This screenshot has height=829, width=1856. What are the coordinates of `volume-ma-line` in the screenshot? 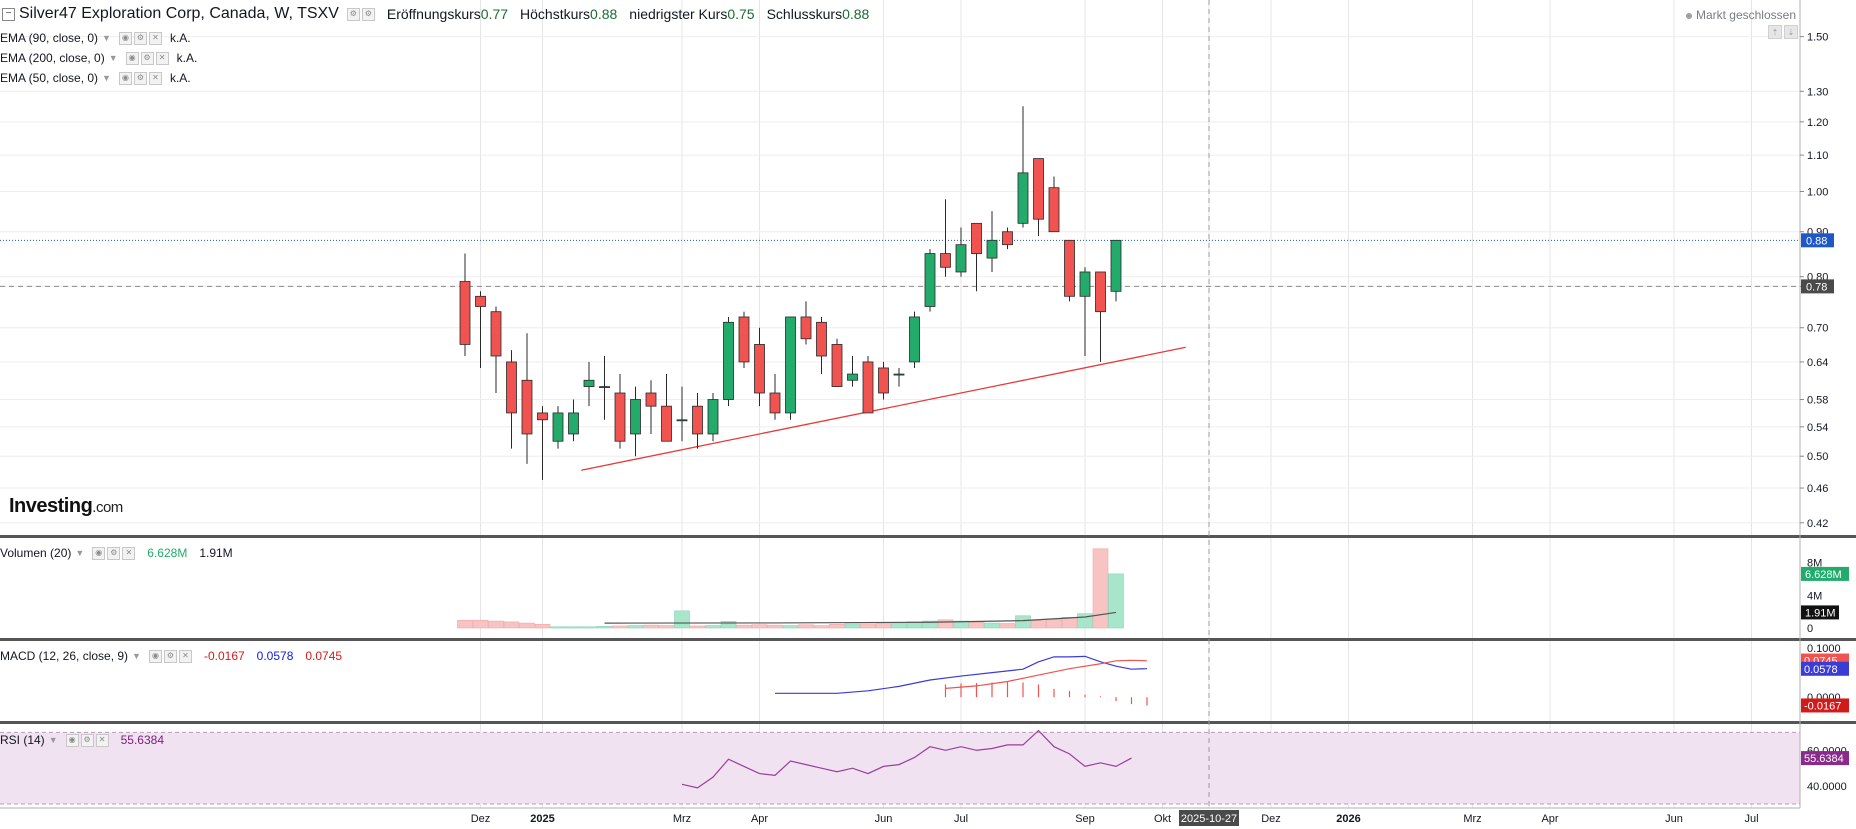 It's located at (860, 617).